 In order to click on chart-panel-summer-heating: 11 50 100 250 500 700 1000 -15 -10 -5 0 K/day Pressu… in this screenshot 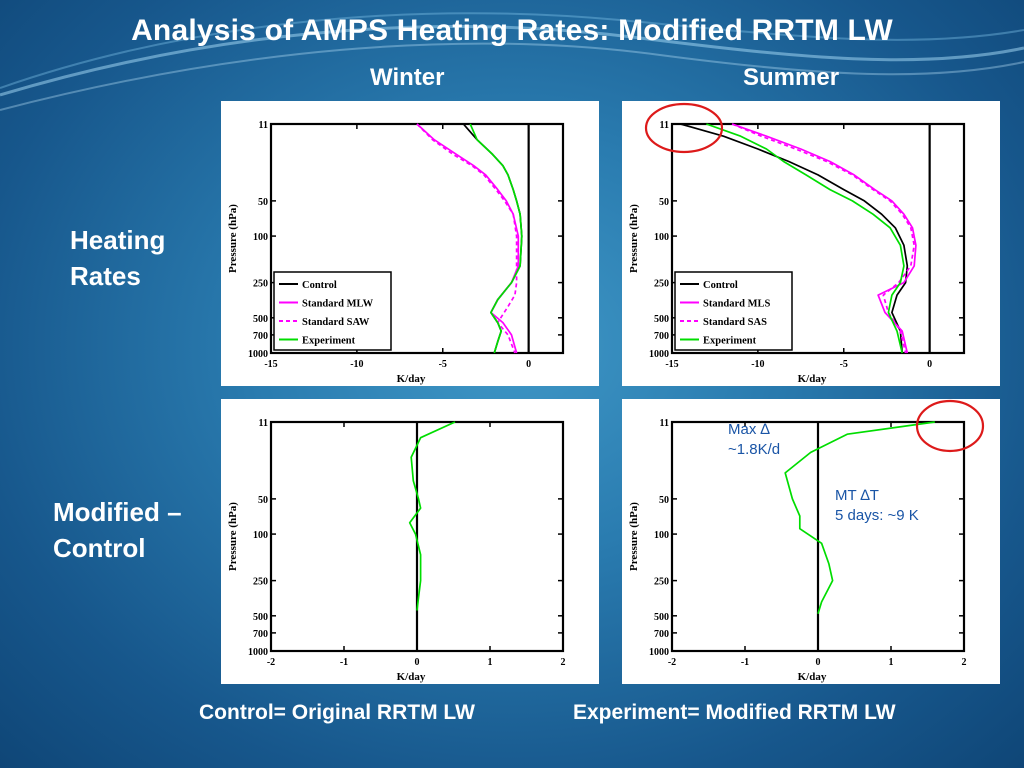, I will do `click(811, 243)`.